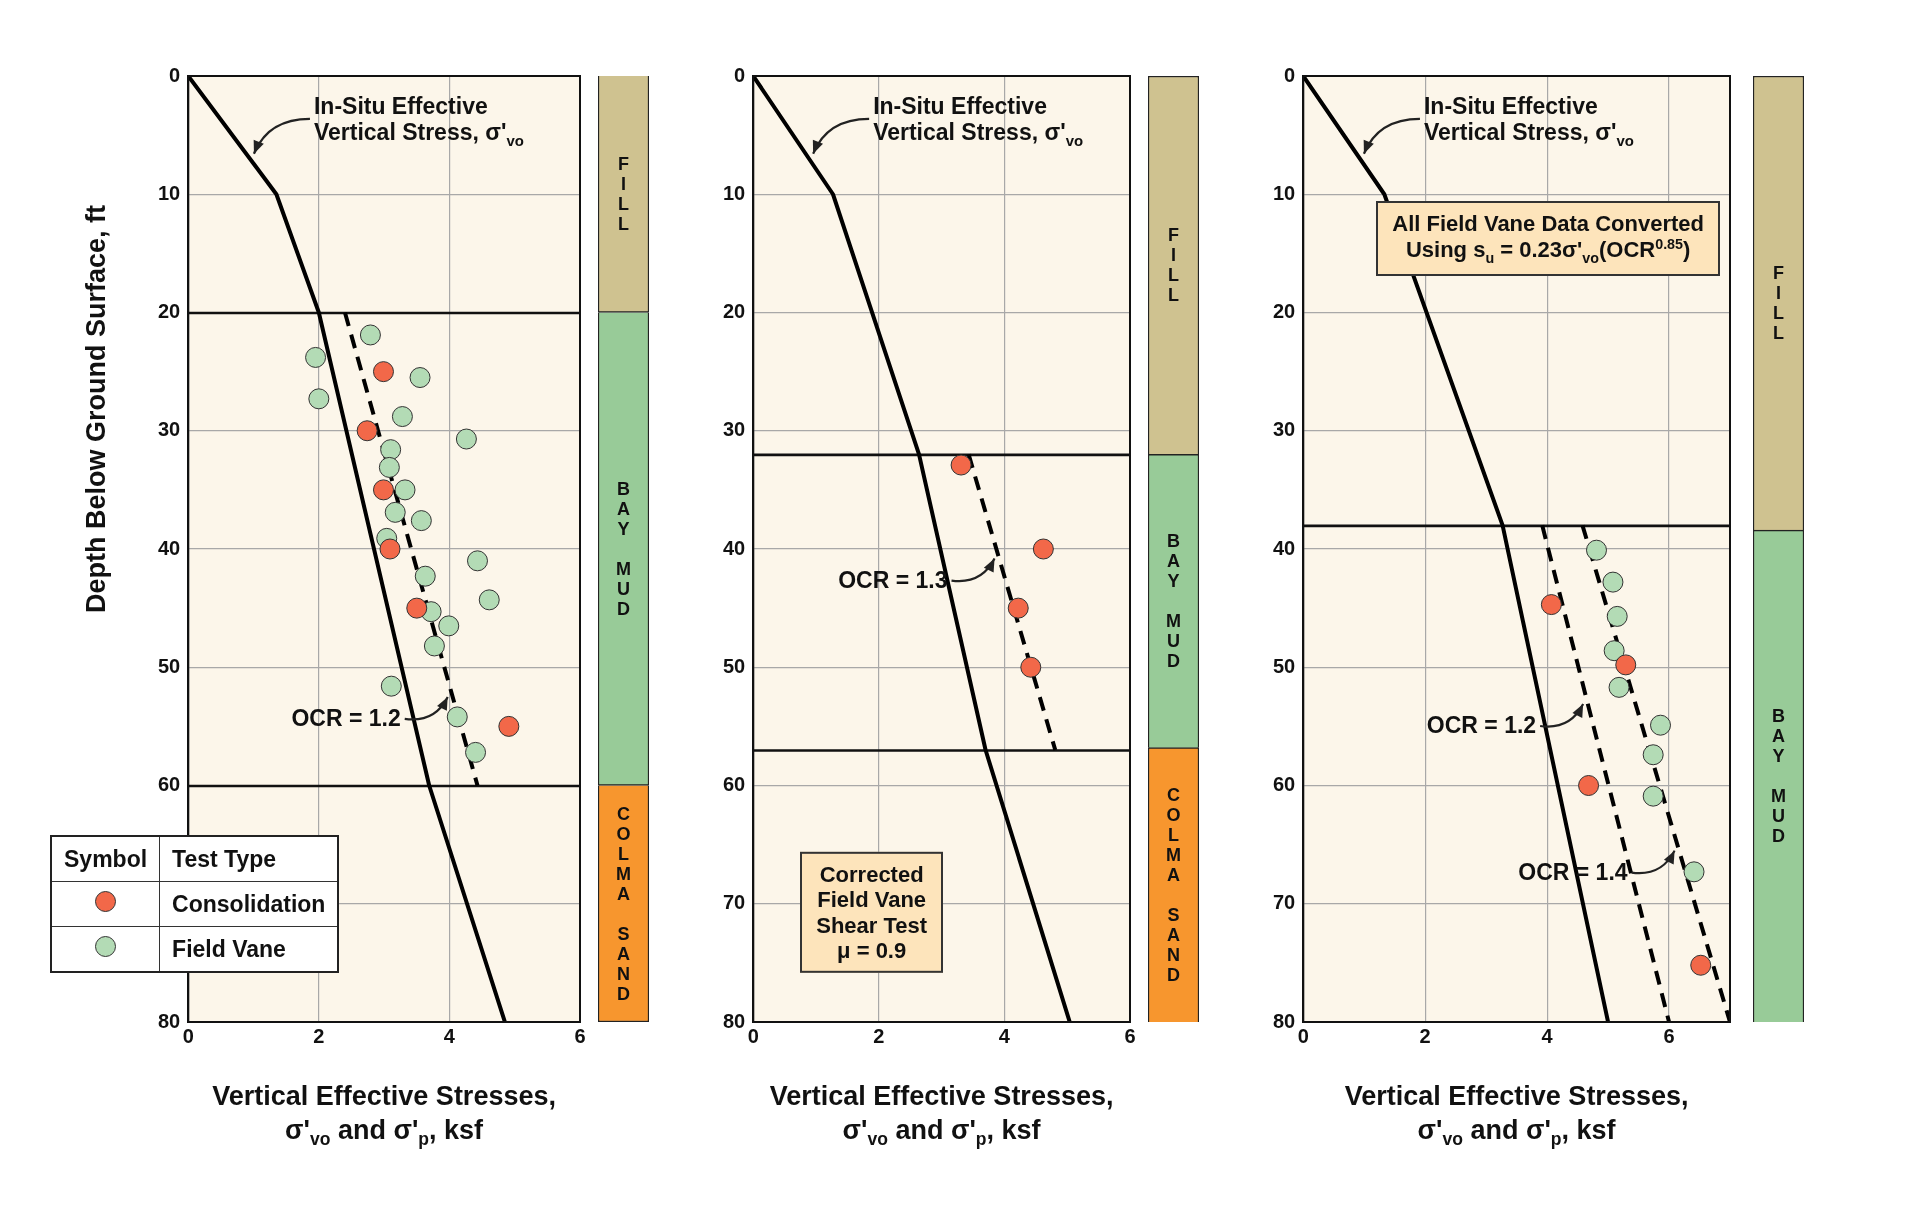  I want to click on legend-label: Field Vane, so click(249, 949).